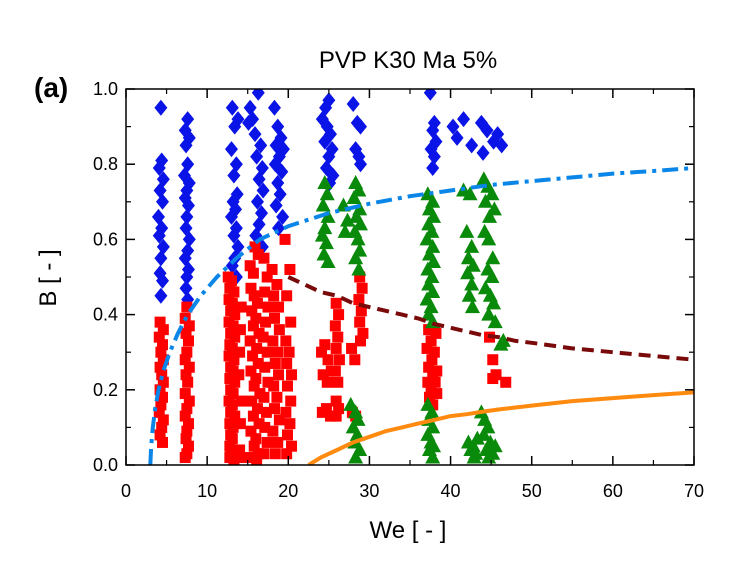 This screenshot has width=746, height=566. I want to click on x-tick-label: 10, so click(207, 491).